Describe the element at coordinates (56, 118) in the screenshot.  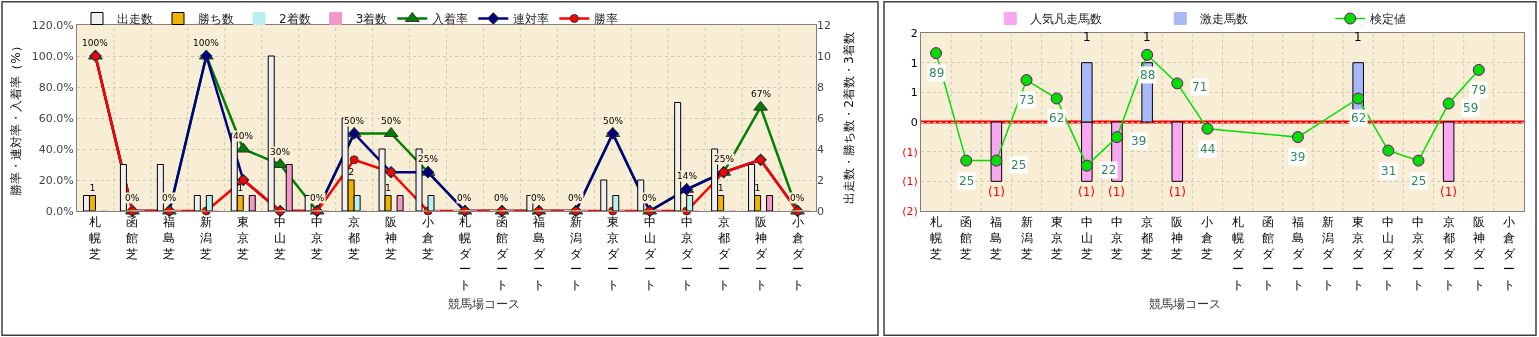
I see `y-tick-label: 60.0%` at that location.